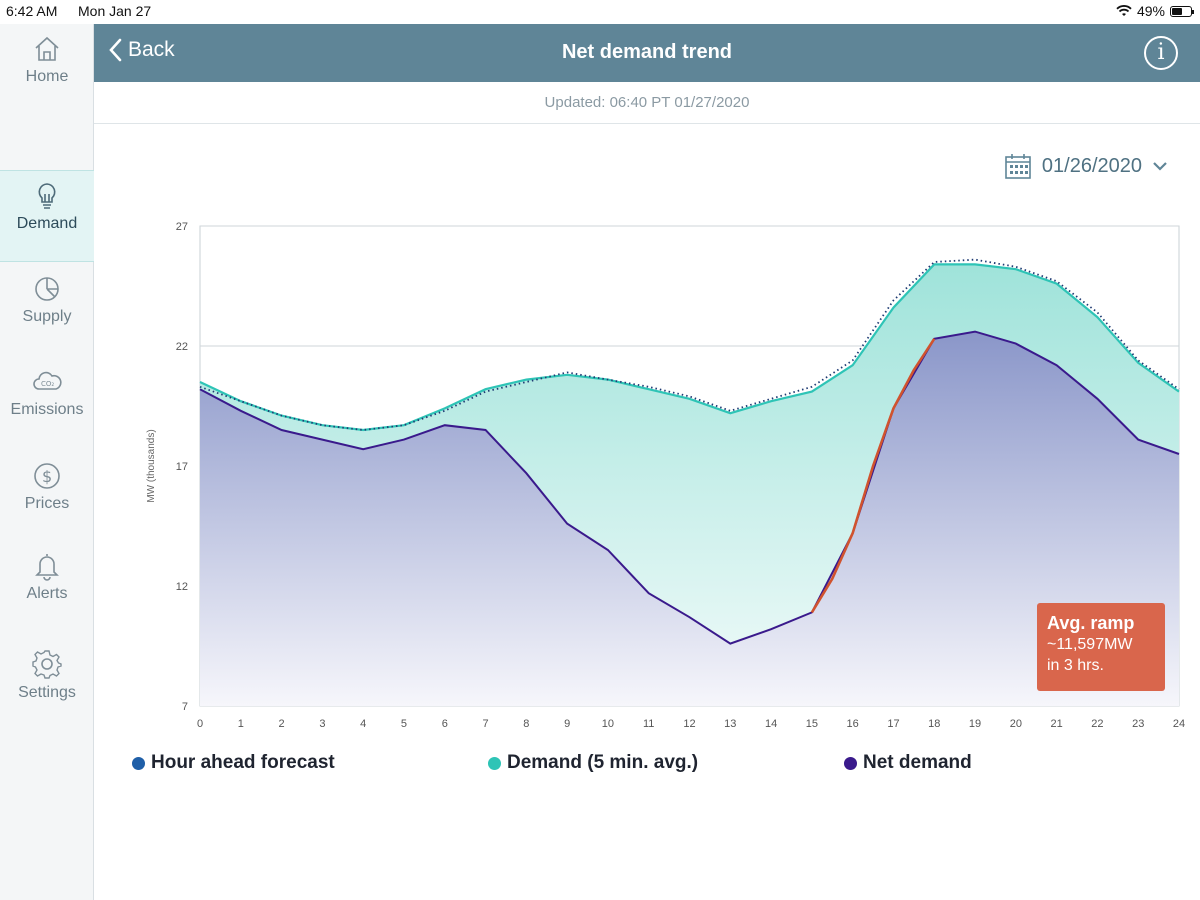  What do you see at coordinates (32, 11) in the screenshot?
I see `status-time: 6:42 AM` at bounding box center [32, 11].